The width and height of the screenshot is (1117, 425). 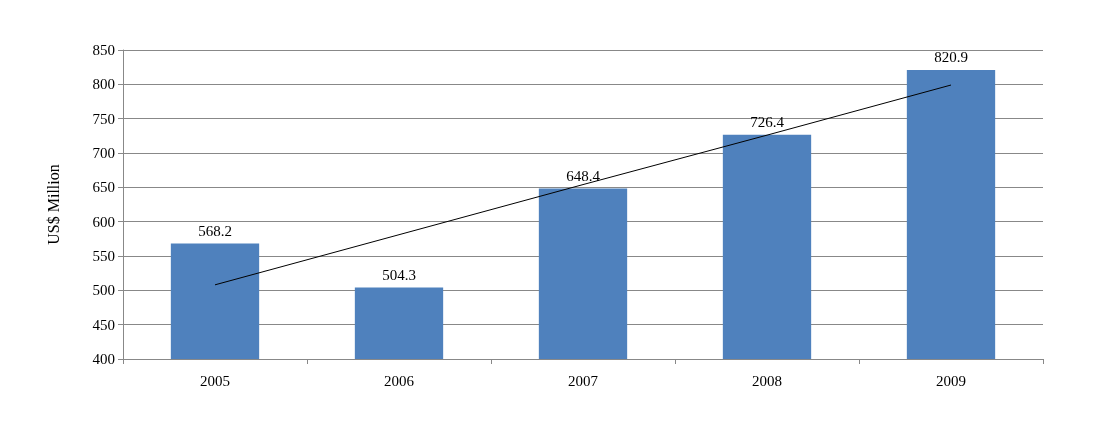 What do you see at coordinates (103, 118) in the screenshot?
I see `y-tick-label: 750` at bounding box center [103, 118].